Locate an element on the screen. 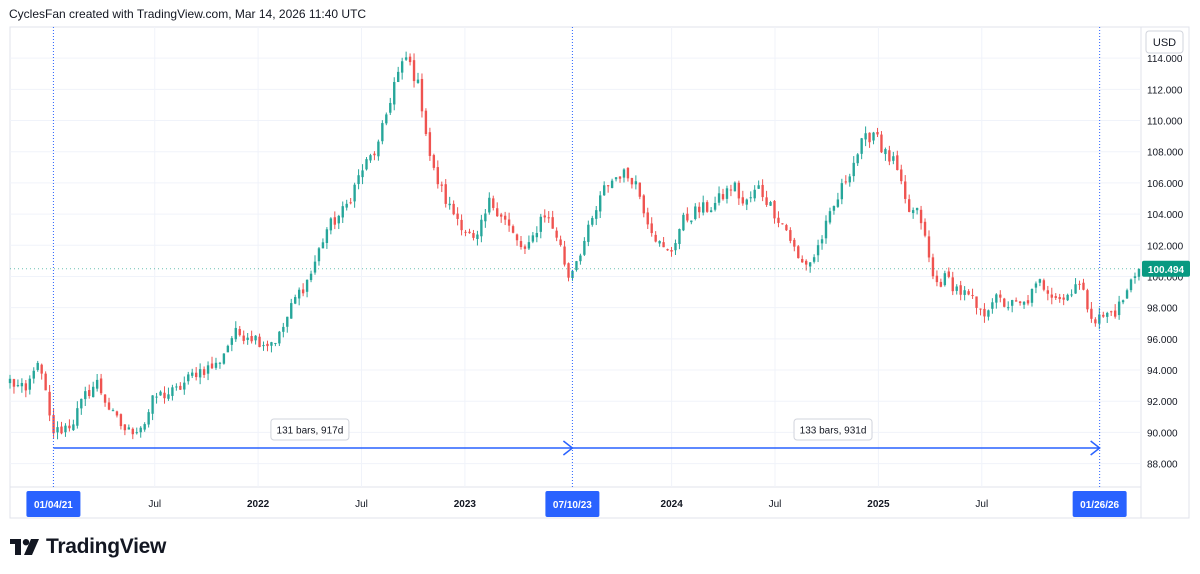  measure-arrow: 133 bars, 931d is located at coordinates (836, 437).